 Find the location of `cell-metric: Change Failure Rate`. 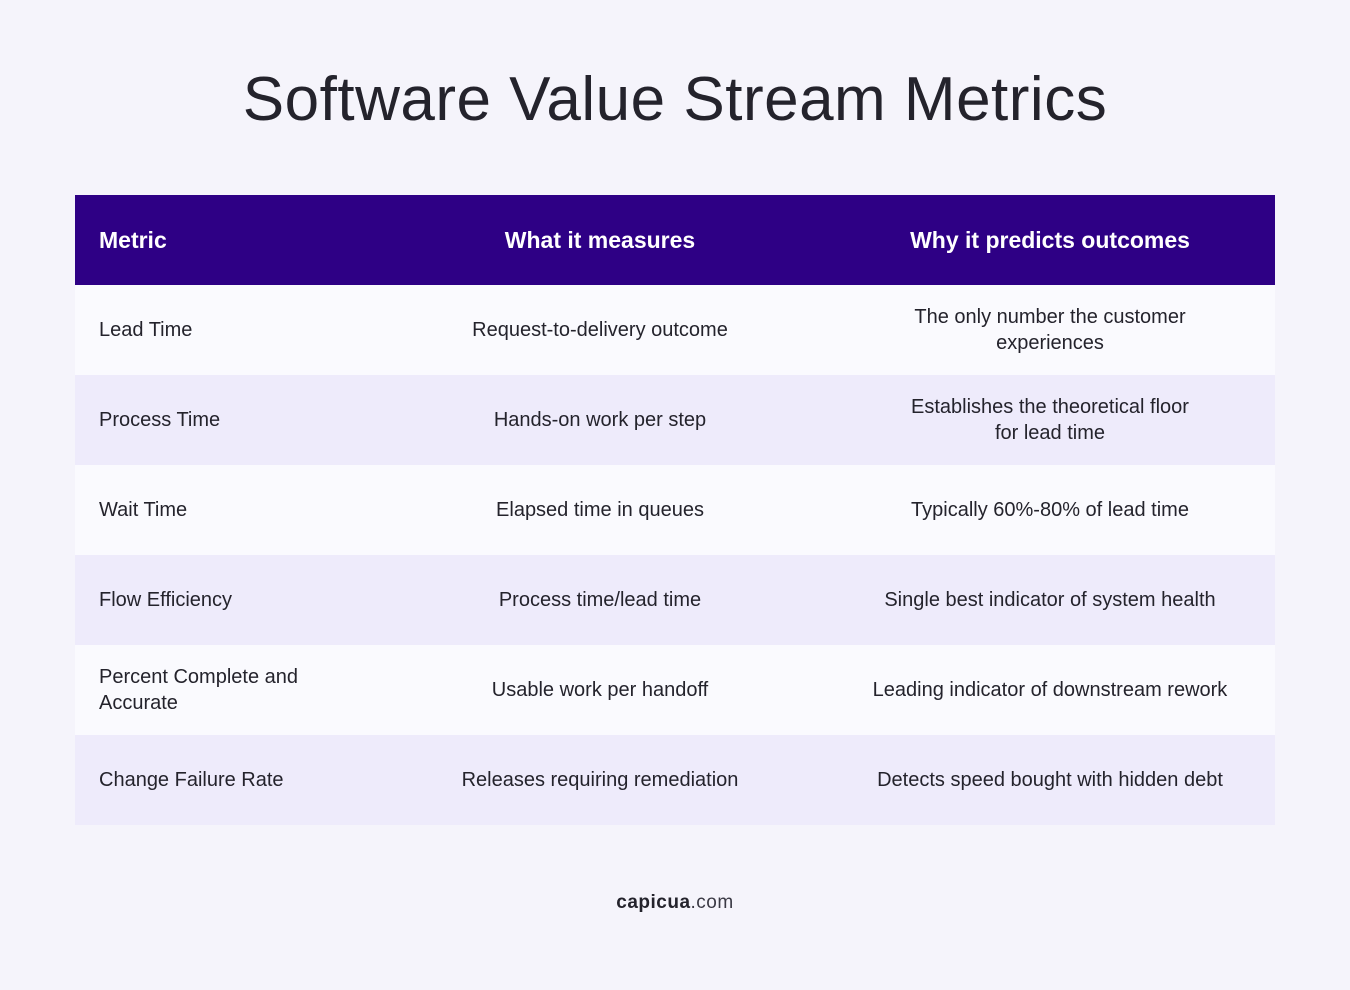

cell-metric: Change Failure Rate is located at coordinates (191, 780).